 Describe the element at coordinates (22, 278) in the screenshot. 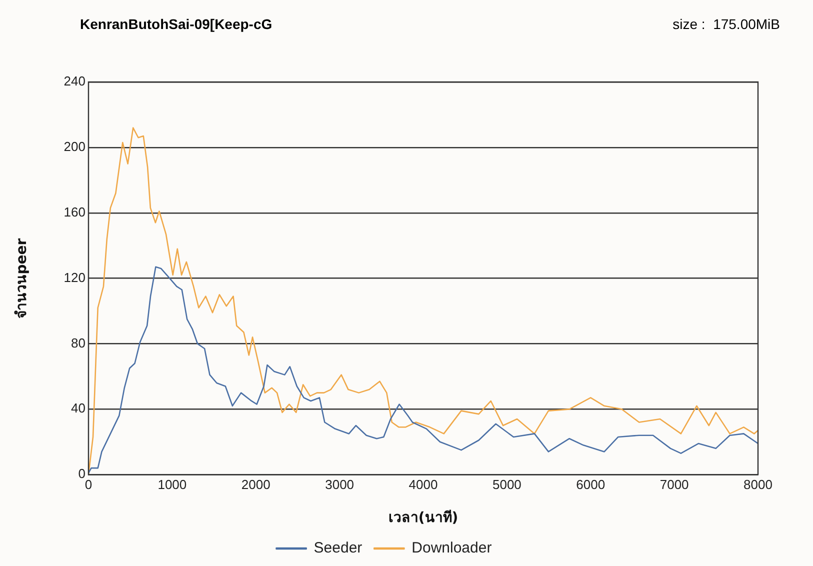

I see `y-axis-title: จำนวนpeer` at that location.